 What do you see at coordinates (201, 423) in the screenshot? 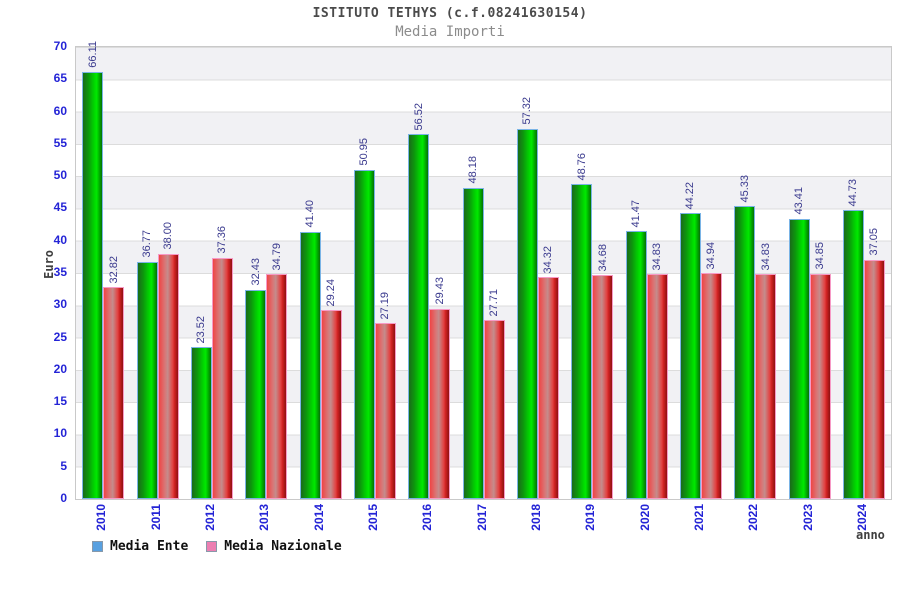
I see `bar-media-ente-2012` at bounding box center [201, 423].